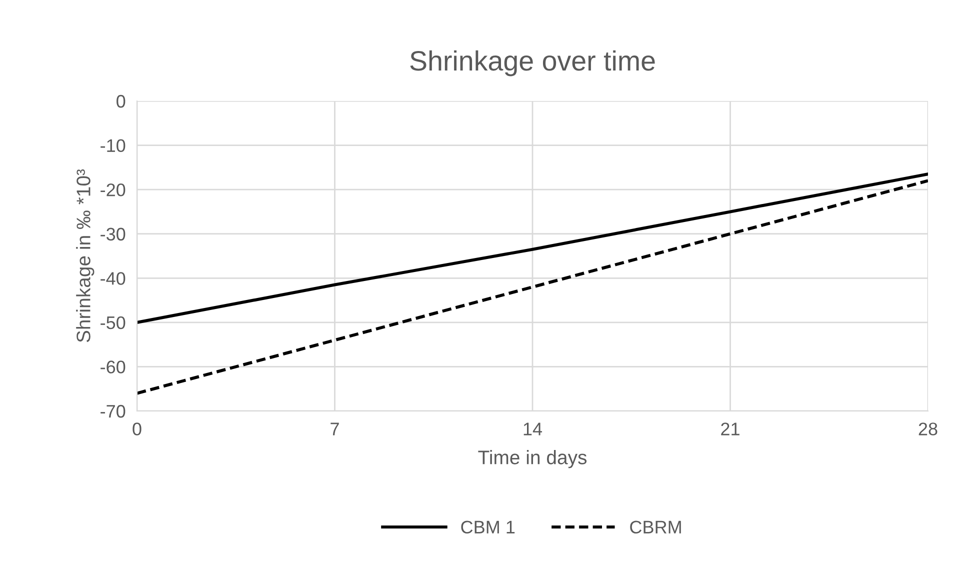 Image resolution: width=959 pixels, height=578 pixels. Describe the element at coordinates (928, 429) in the screenshot. I see `x-tick-label: 28` at that location.